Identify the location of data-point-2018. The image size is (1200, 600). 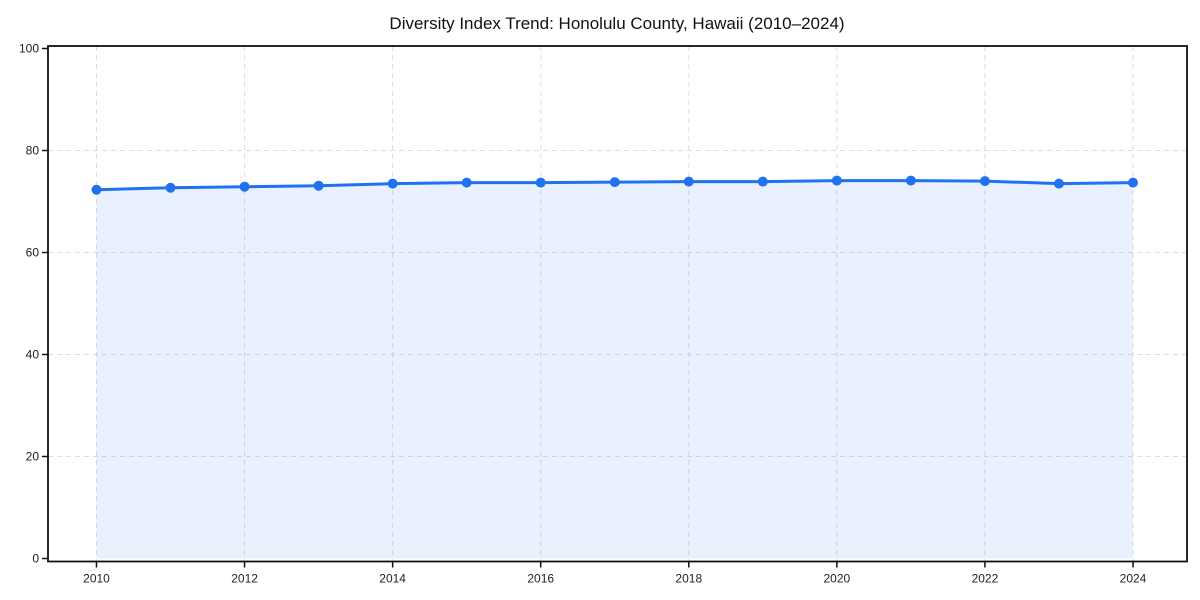
(688, 181).